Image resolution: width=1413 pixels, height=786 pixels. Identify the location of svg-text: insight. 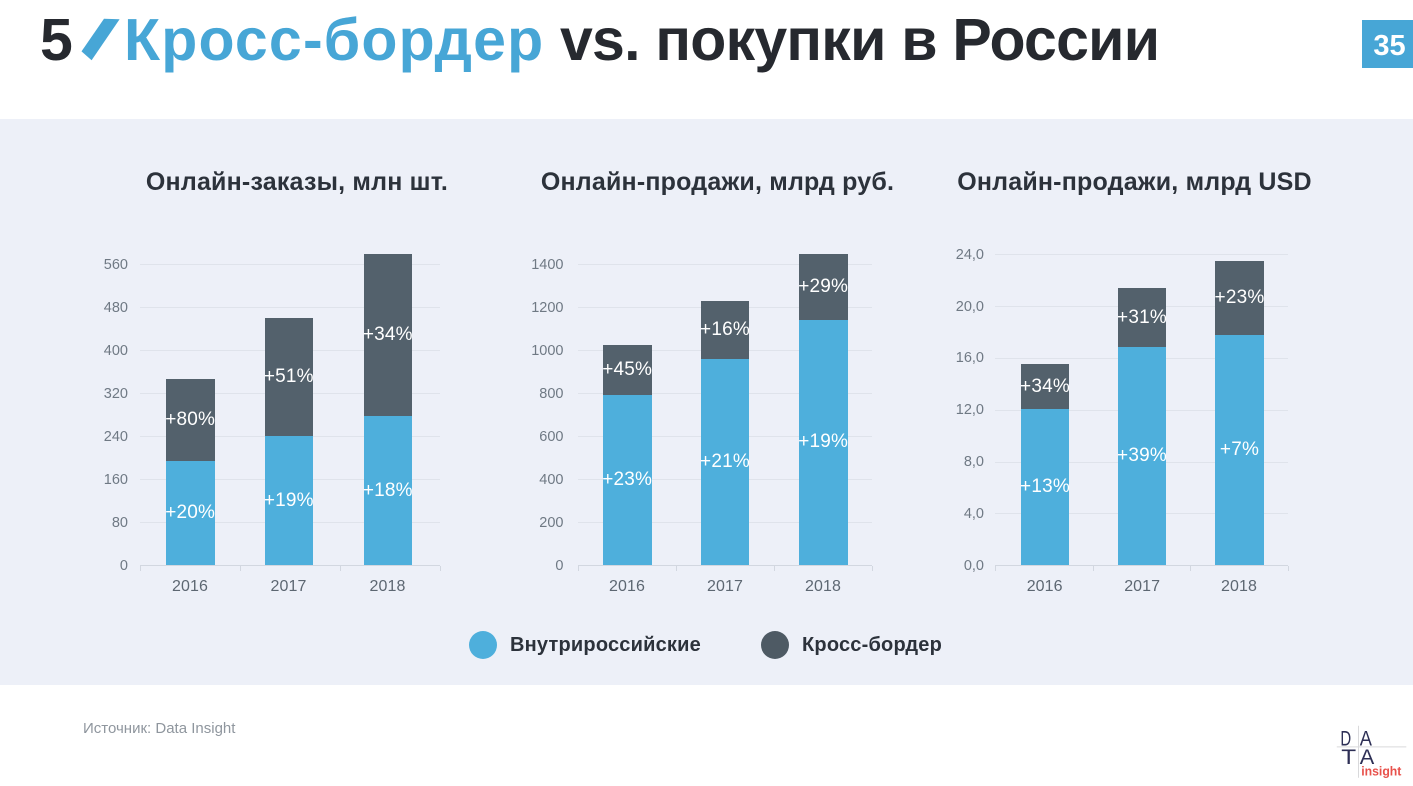
(1381, 772).